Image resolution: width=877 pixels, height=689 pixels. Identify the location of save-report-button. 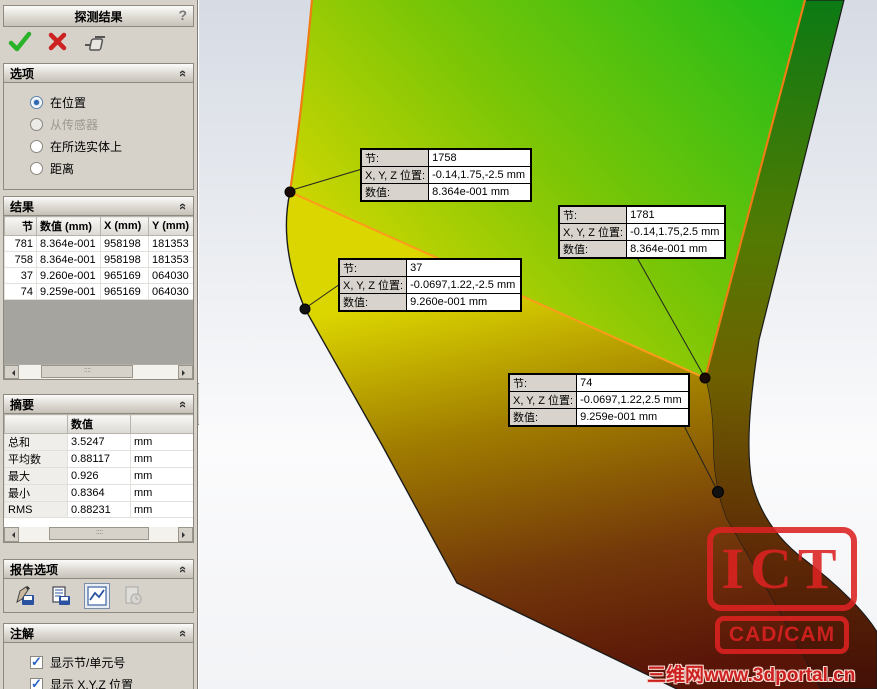
(61, 596).